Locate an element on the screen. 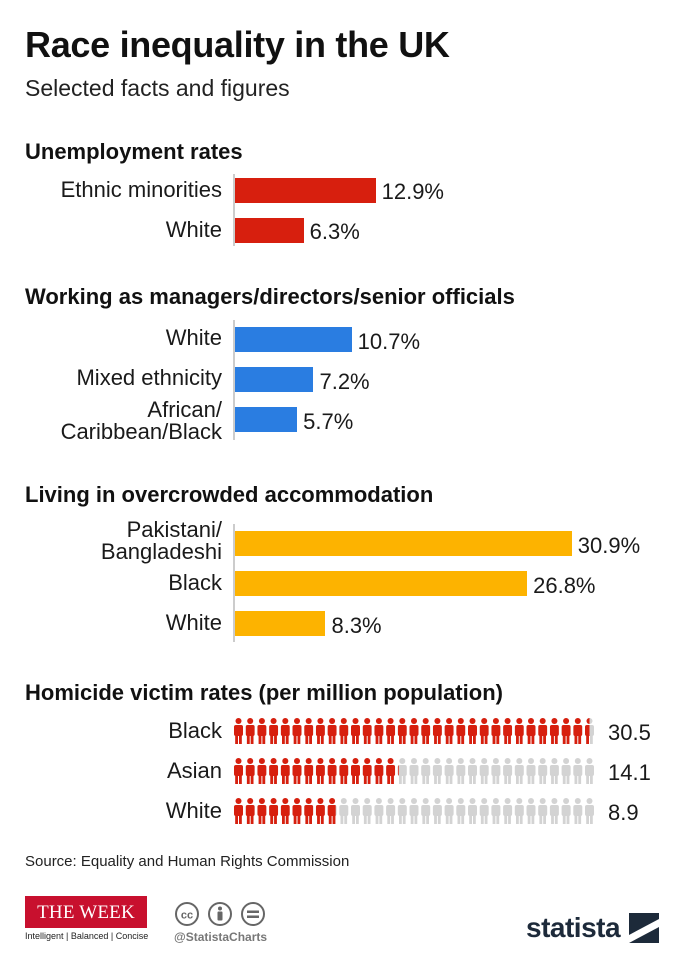 The image size is (684, 960). homicide-value-label: 30.5 is located at coordinates (629, 732).